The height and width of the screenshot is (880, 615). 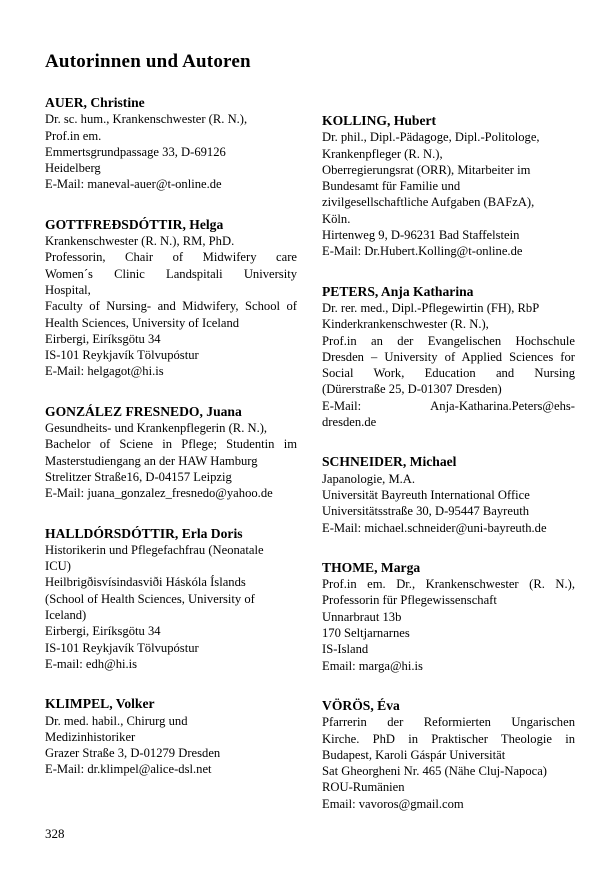 What do you see at coordinates (100, 704) in the screenshot?
I see `author-name-heading: KLIMPEL, Volker` at bounding box center [100, 704].